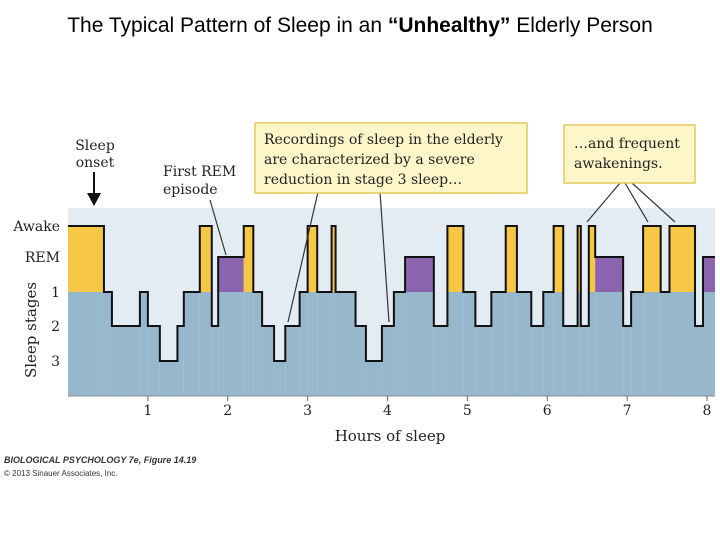 The image size is (720, 540). What do you see at coordinates (387, 411) in the screenshot?
I see `x-tick-label-4: 4` at bounding box center [387, 411].